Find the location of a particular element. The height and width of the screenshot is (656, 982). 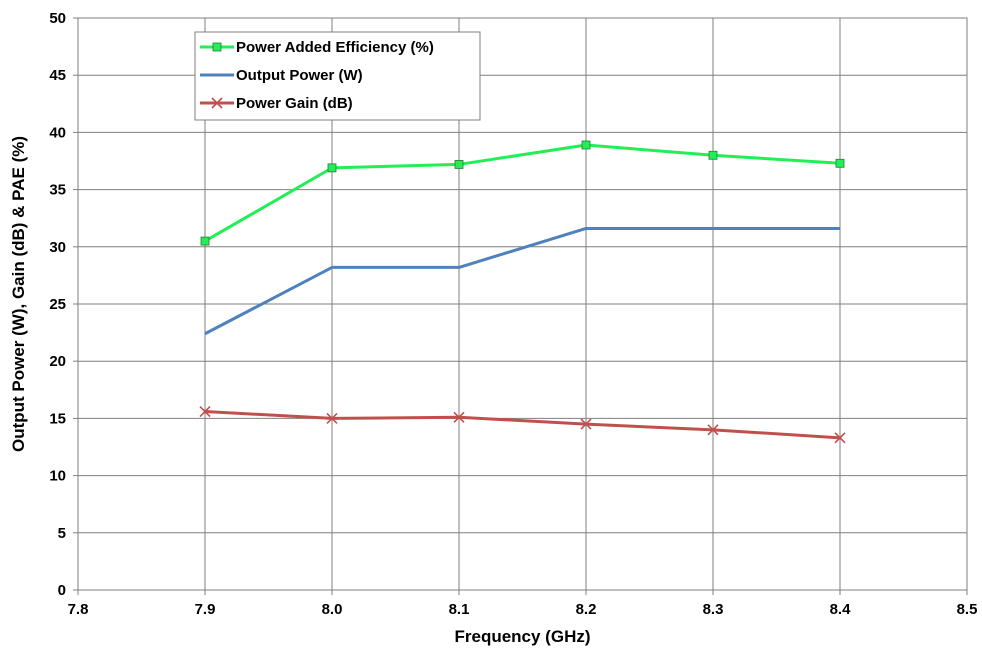

y-tick-label: 5 is located at coordinates (62, 533).